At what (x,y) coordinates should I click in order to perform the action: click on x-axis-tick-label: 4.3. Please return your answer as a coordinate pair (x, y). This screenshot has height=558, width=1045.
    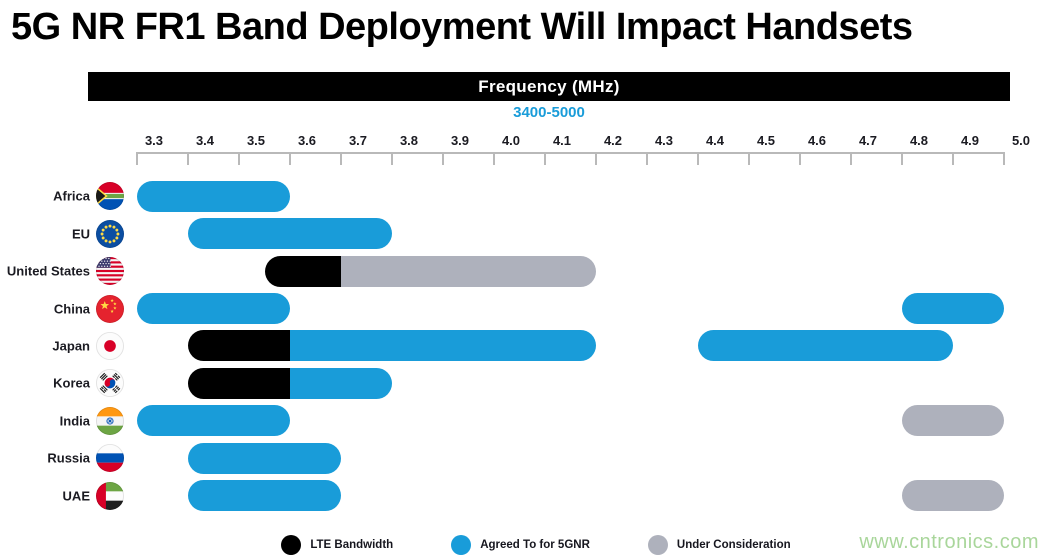
    Looking at the image, I should click on (664, 140).